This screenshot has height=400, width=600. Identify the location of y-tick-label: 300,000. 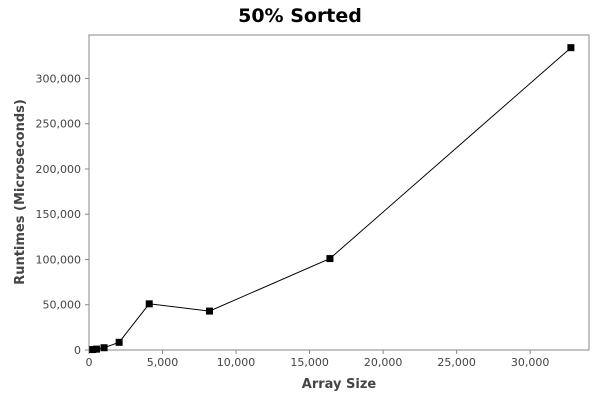
(59, 78).